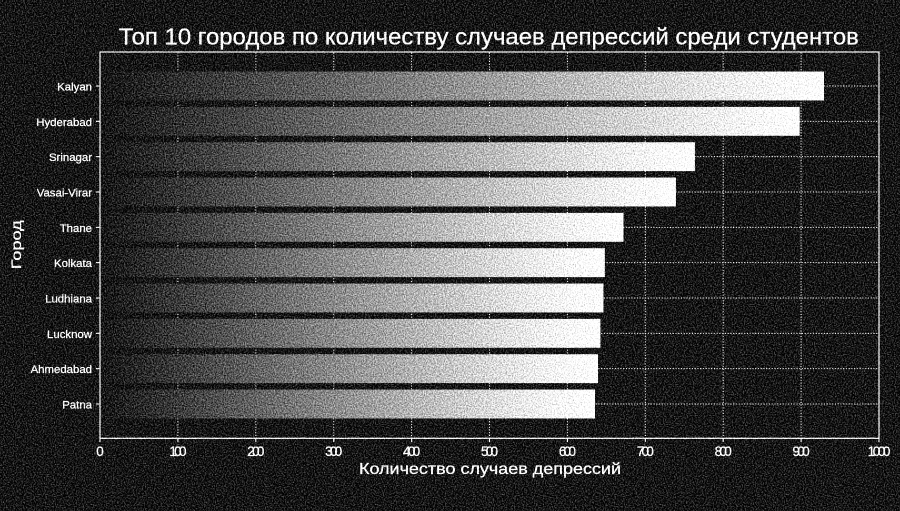 The image size is (900, 511). Describe the element at coordinates (16, 244) in the screenshot. I see `svg-text: Город` at that location.